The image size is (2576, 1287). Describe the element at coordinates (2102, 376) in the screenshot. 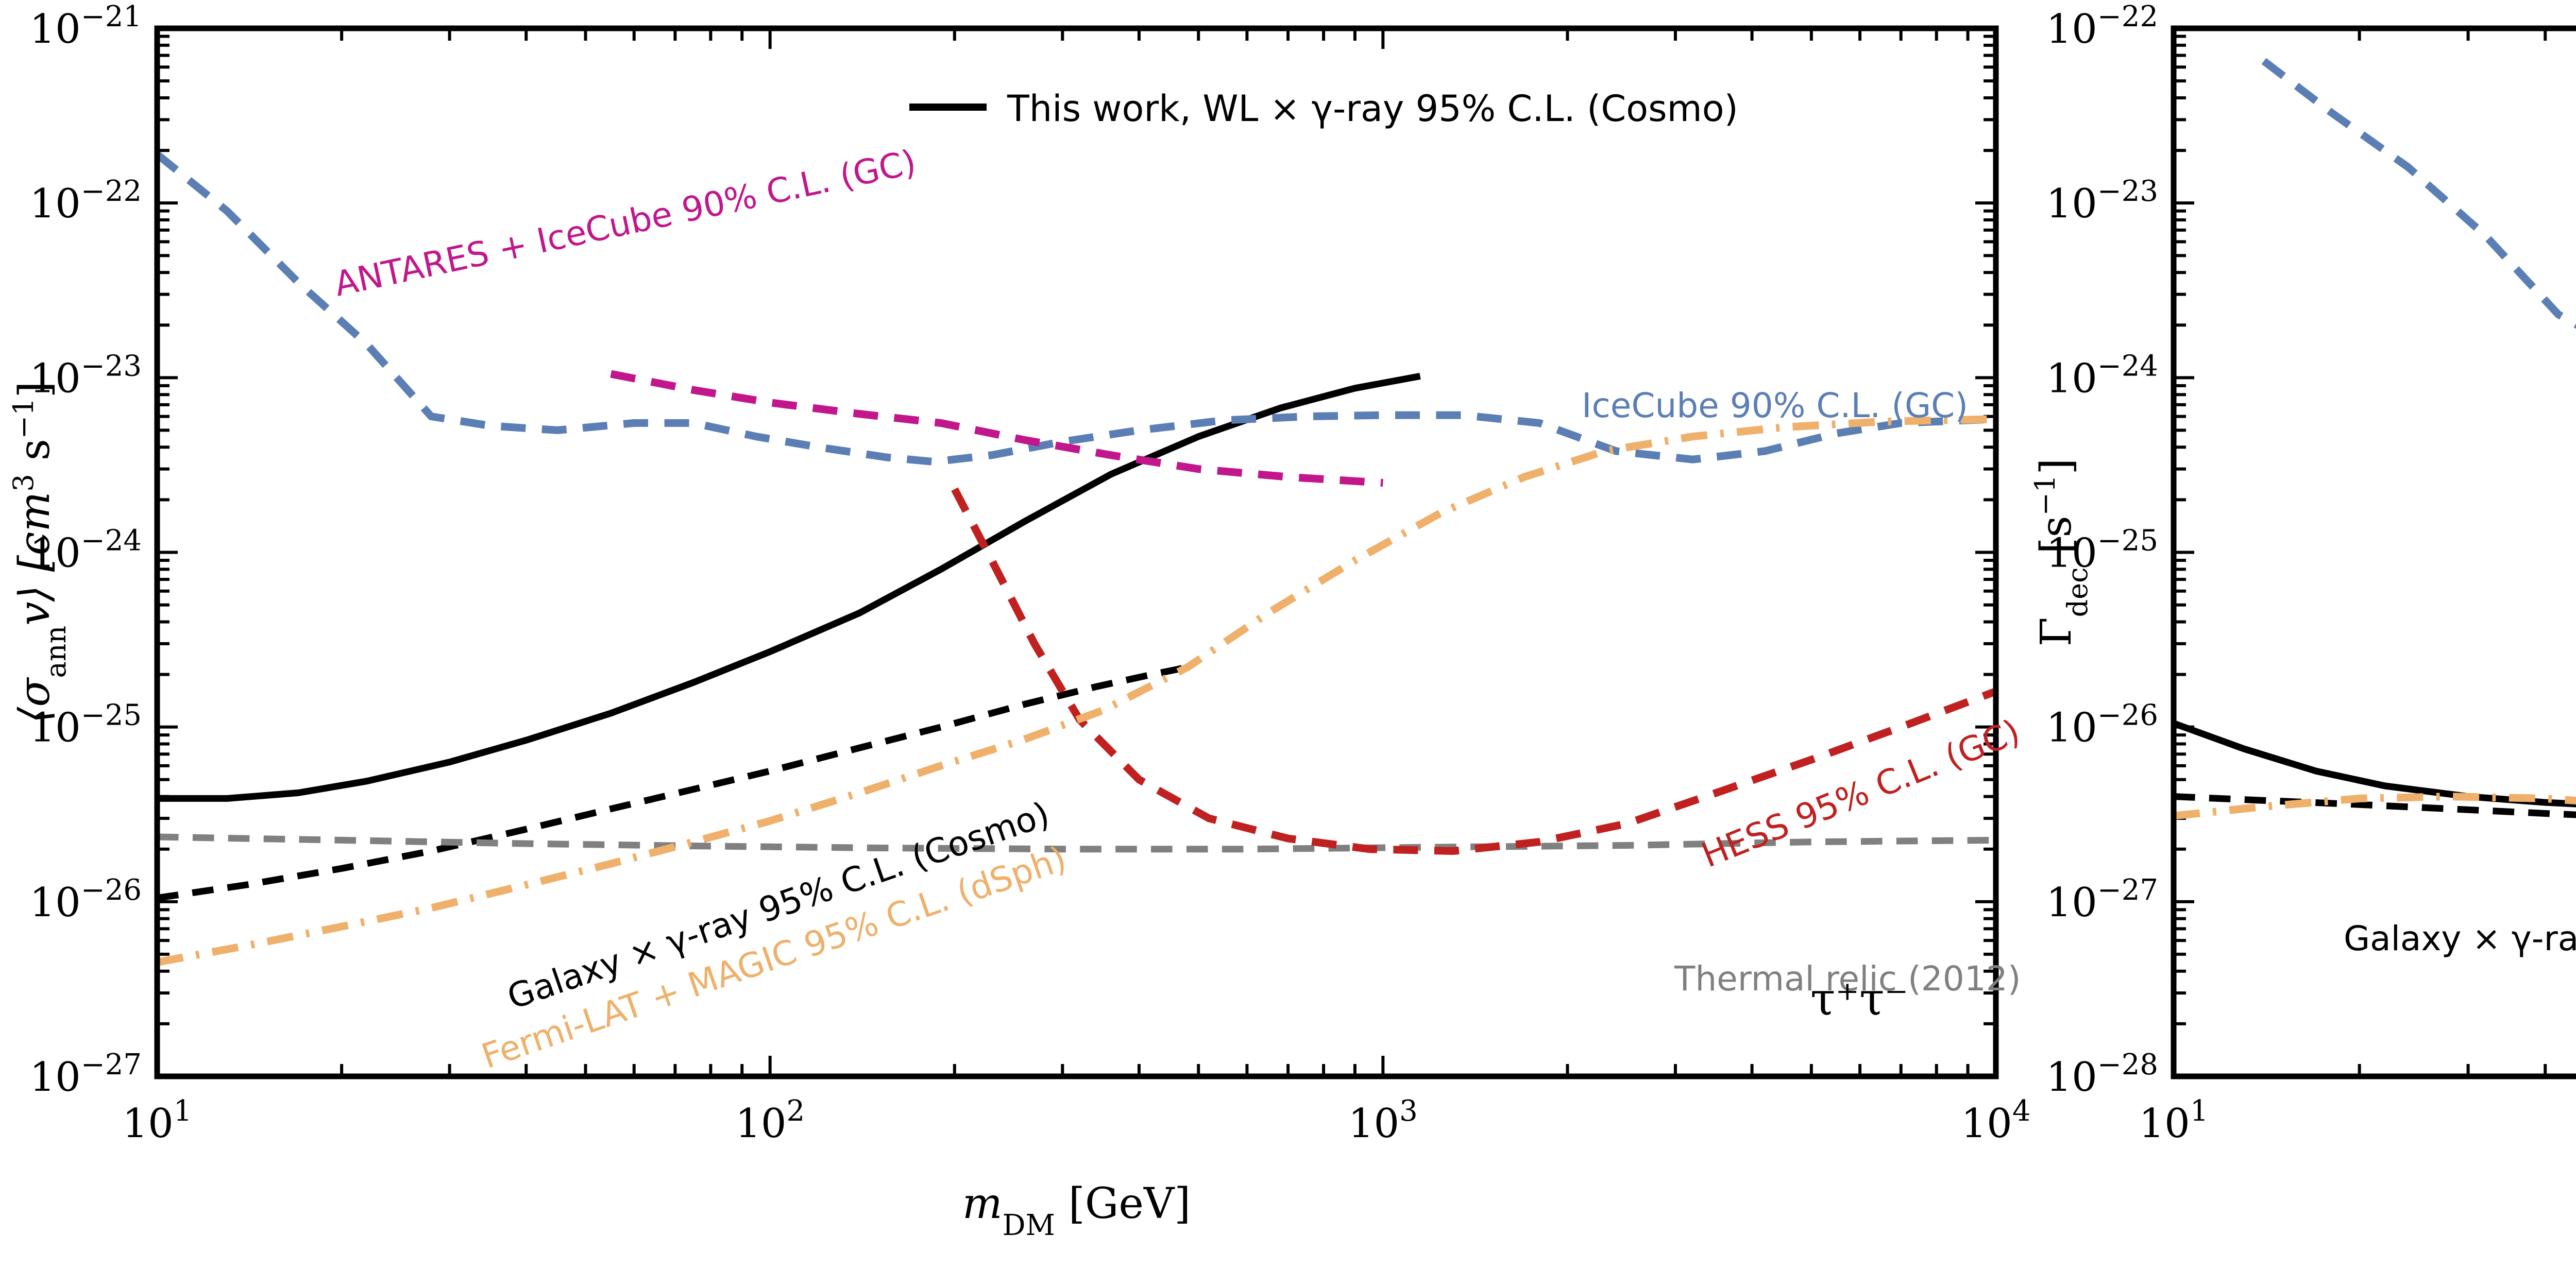

I see `y-tick-label: 10−24` at that location.